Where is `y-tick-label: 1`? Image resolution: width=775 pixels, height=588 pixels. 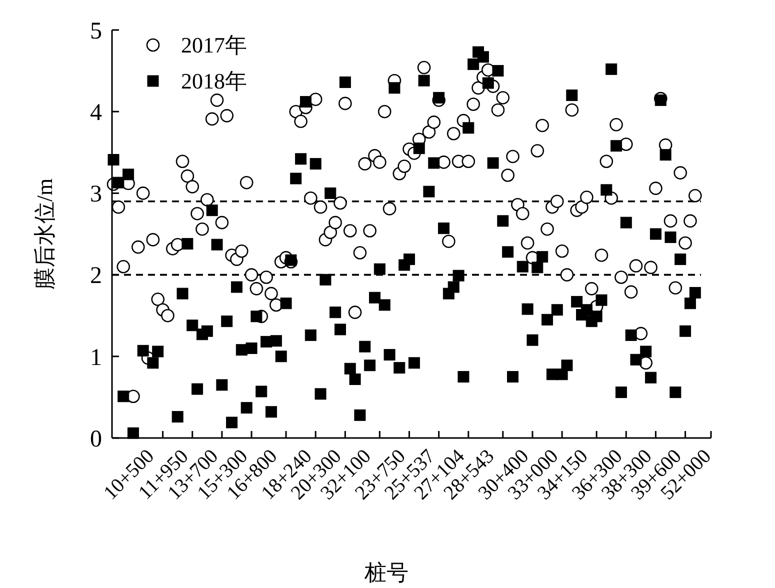 y-tick-label: 1 is located at coordinates (96, 357).